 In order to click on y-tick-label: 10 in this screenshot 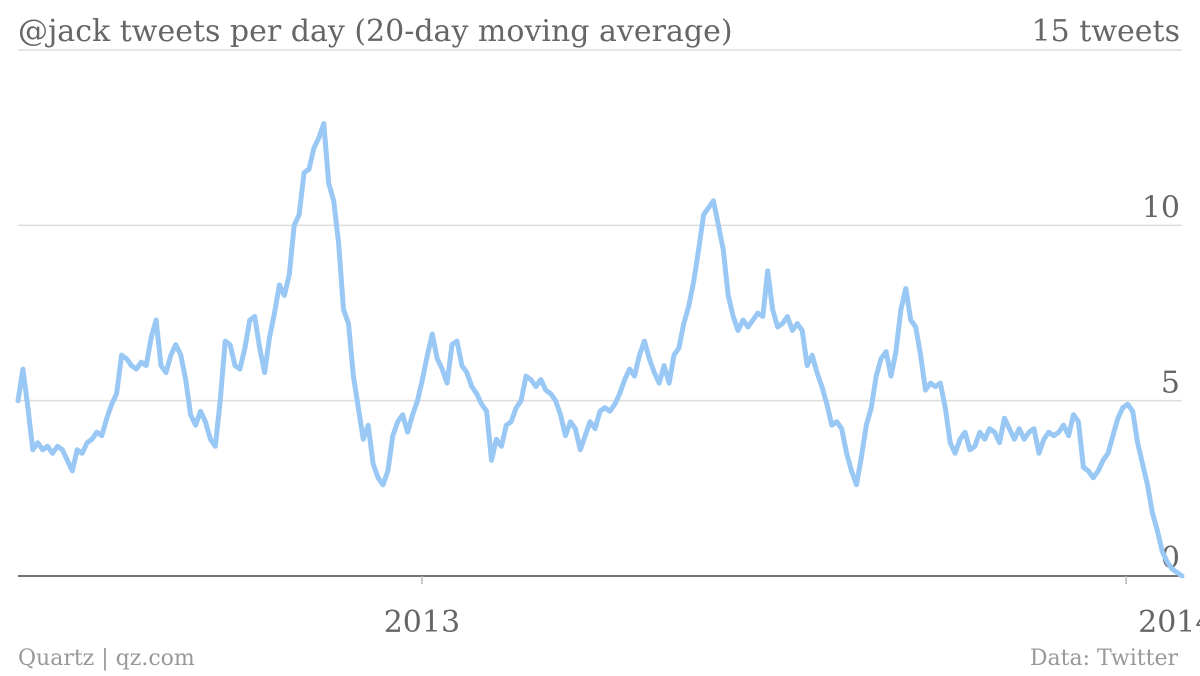, I will do `click(1161, 207)`.